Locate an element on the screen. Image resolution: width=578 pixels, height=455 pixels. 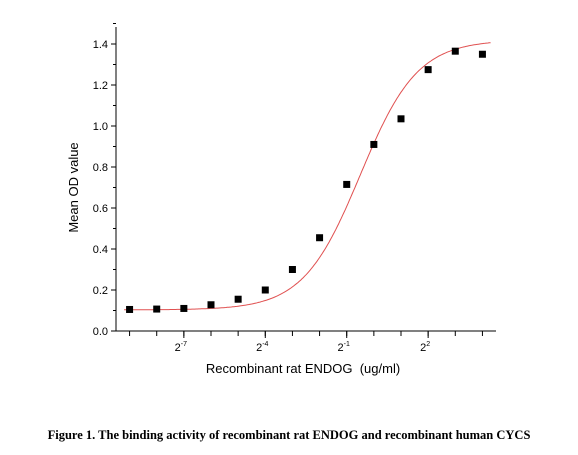
x-tick-label: 2-4 is located at coordinates (262, 347).